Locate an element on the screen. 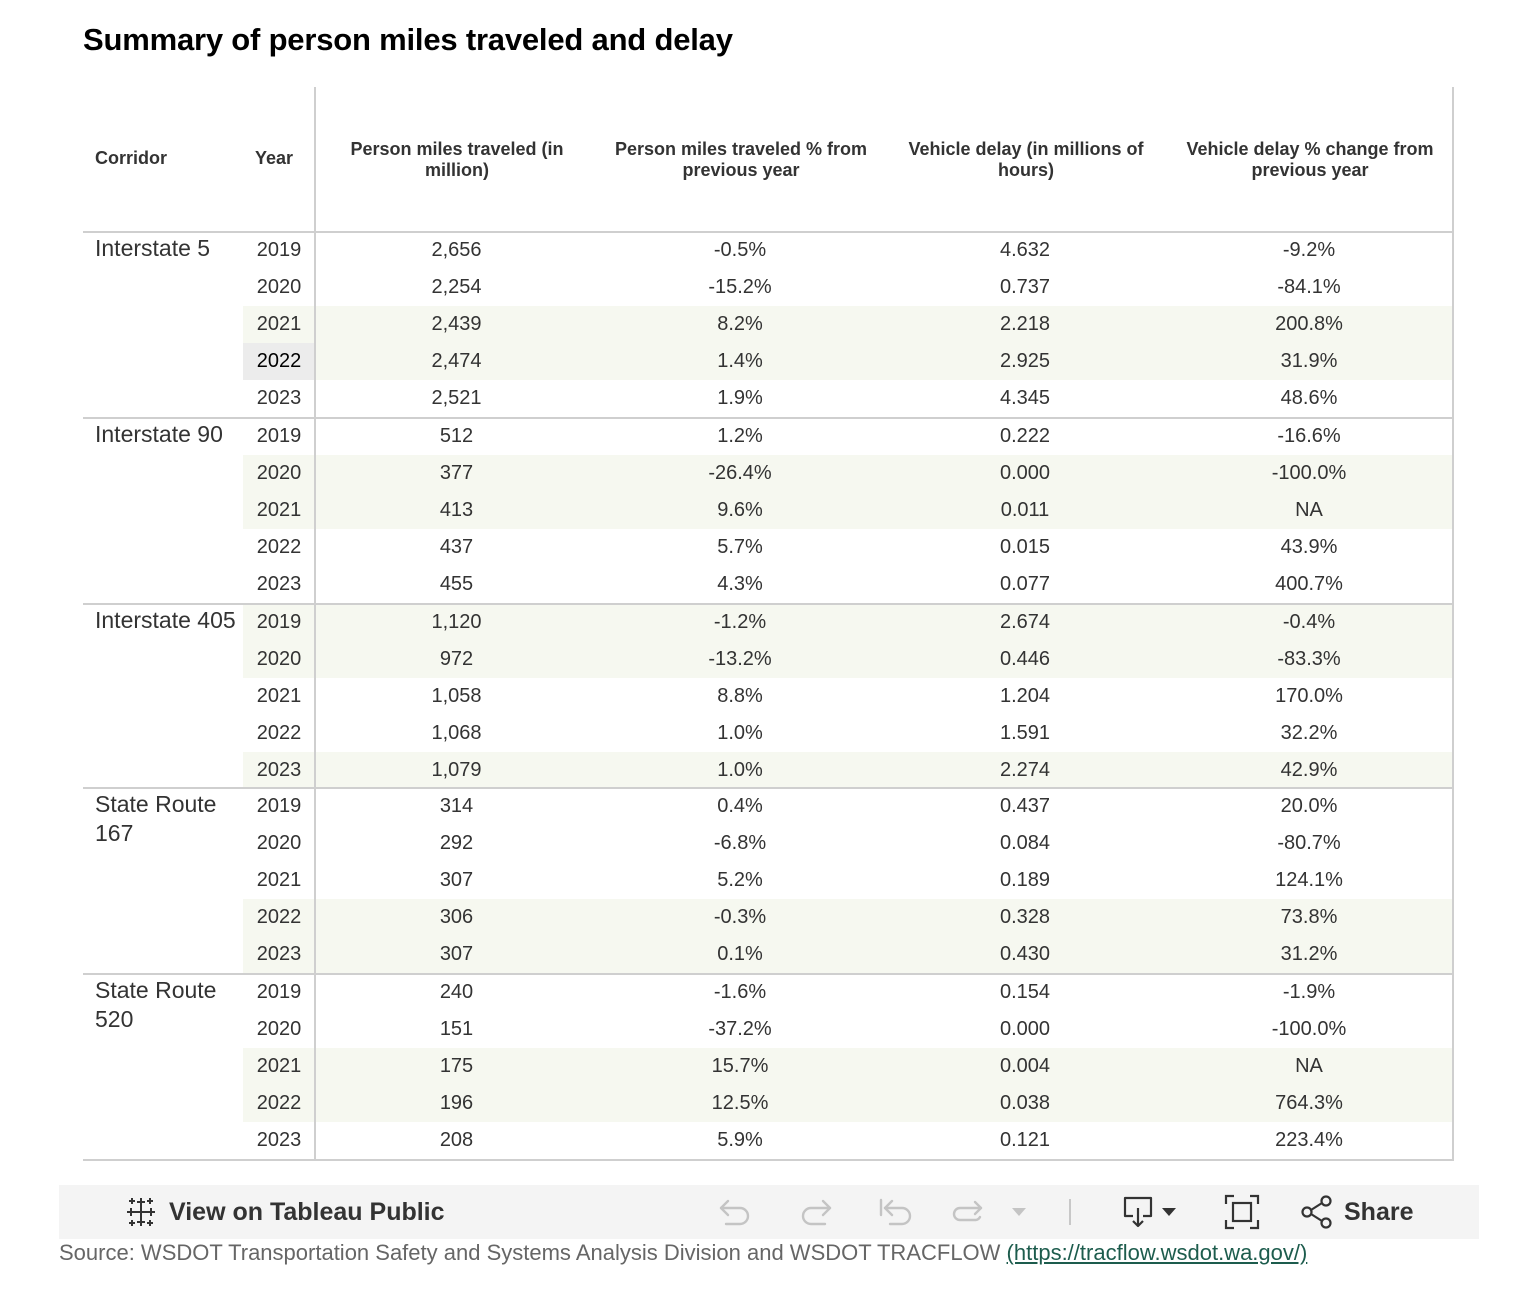 The height and width of the screenshot is (1306, 1516). delay-cell: 0.437 is located at coordinates (1025, 806).